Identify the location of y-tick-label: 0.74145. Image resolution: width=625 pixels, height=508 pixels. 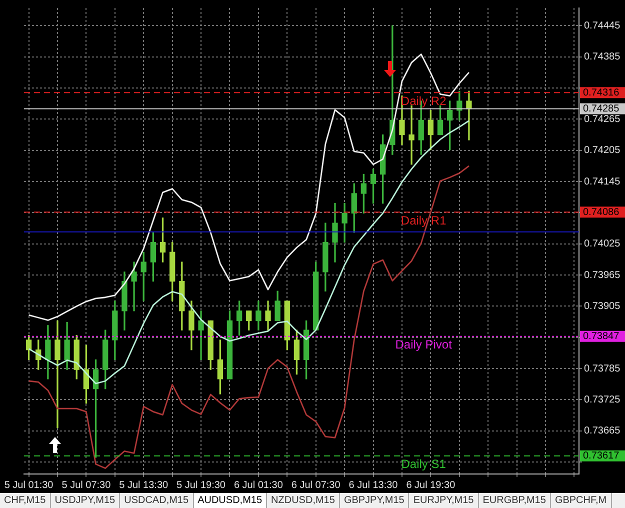
(602, 182).